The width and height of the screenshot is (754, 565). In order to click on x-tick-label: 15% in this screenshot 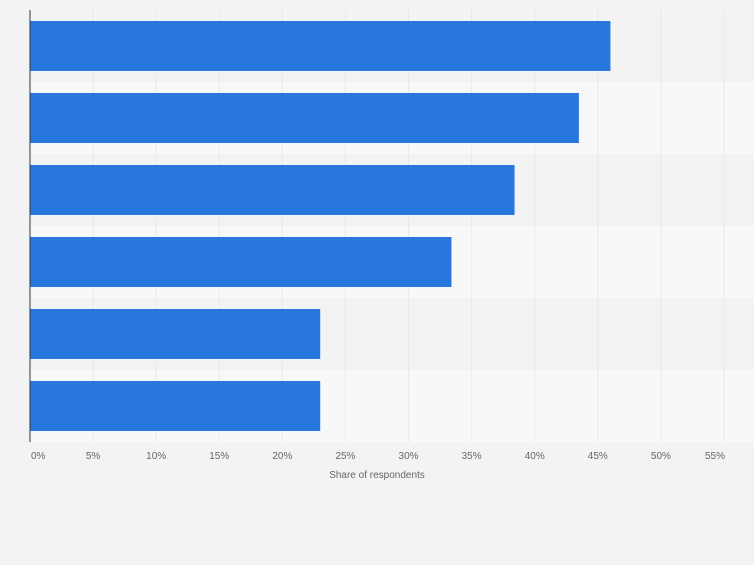, I will do `click(219, 456)`.